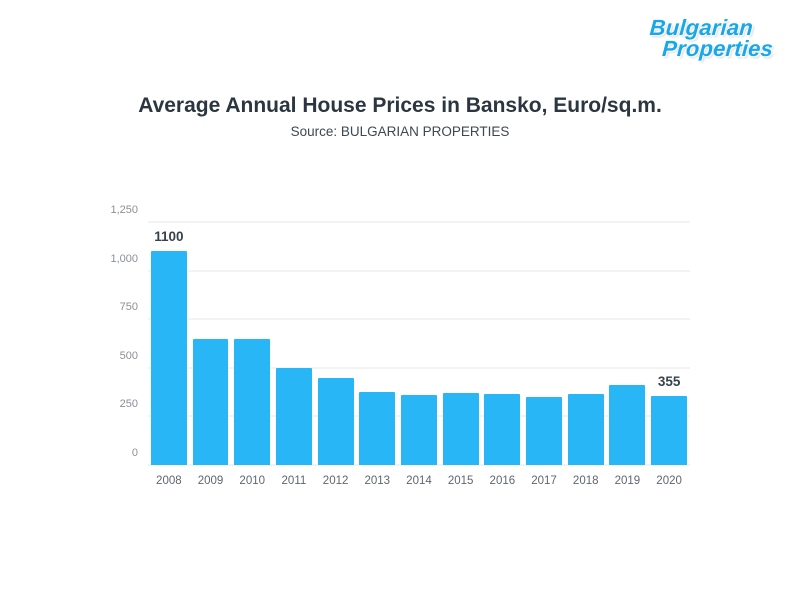 The width and height of the screenshot is (800, 600). What do you see at coordinates (168, 358) in the screenshot?
I see `bar-2008` at bounding box center [168, 358].